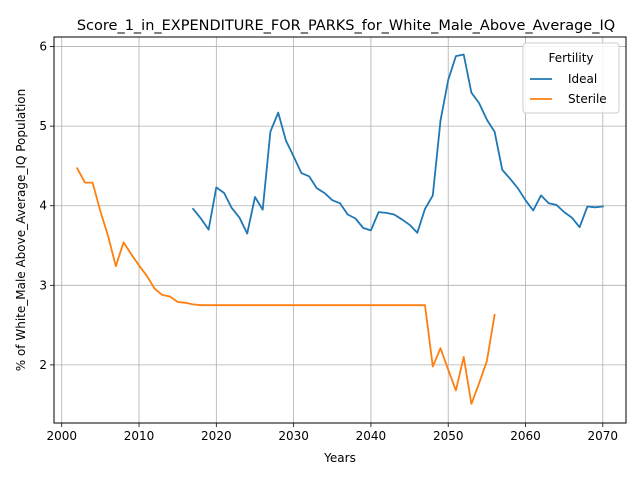 This screenshot has height=480, width=640. Describe the element at coordinates (61, 436) in the screenshot. I see `x-tick-label: 2000` at that location.